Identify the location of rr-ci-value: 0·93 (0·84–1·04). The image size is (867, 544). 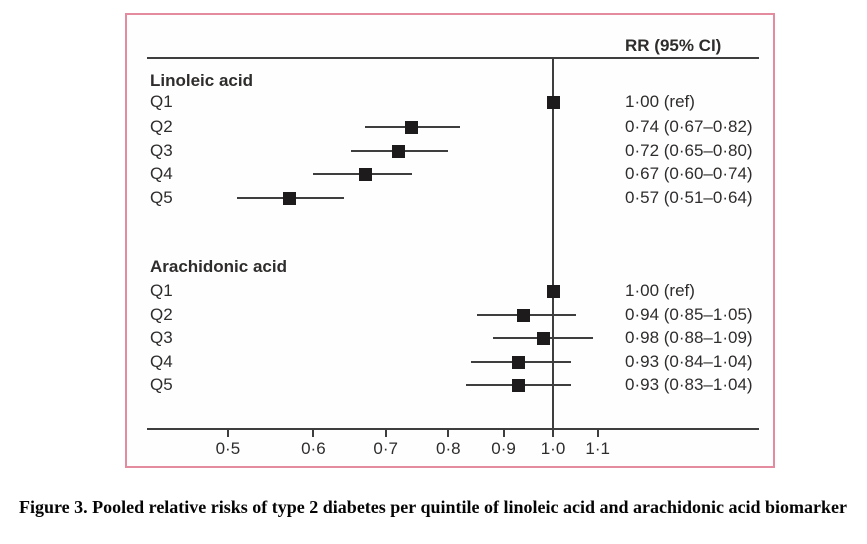
(689, 361).